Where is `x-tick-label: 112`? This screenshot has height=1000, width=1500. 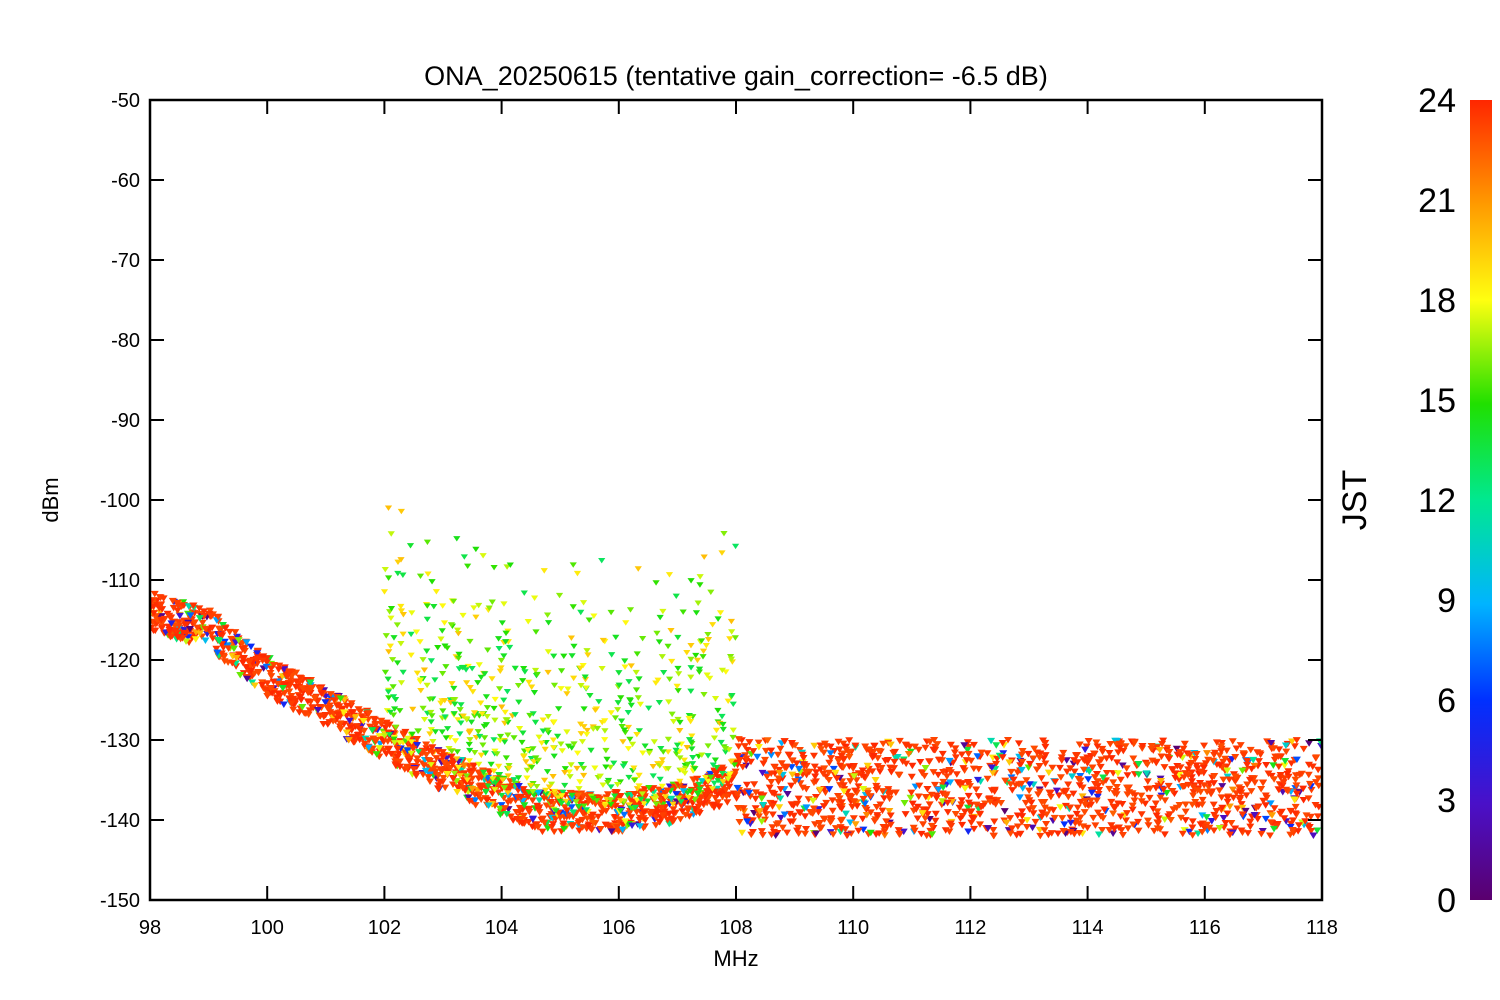 x-tick-label: 112 is located at coordinates (970, 928).